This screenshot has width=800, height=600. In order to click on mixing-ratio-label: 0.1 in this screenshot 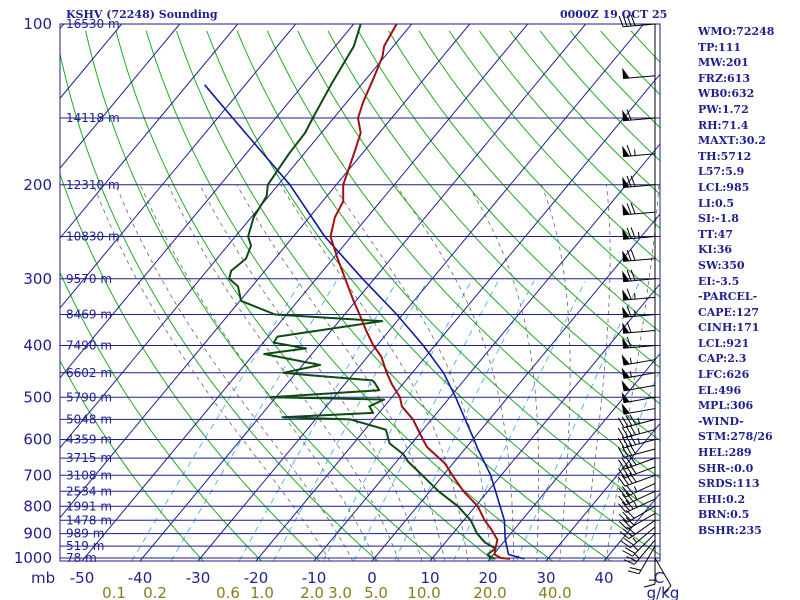, I will do `click(114, 592)`.